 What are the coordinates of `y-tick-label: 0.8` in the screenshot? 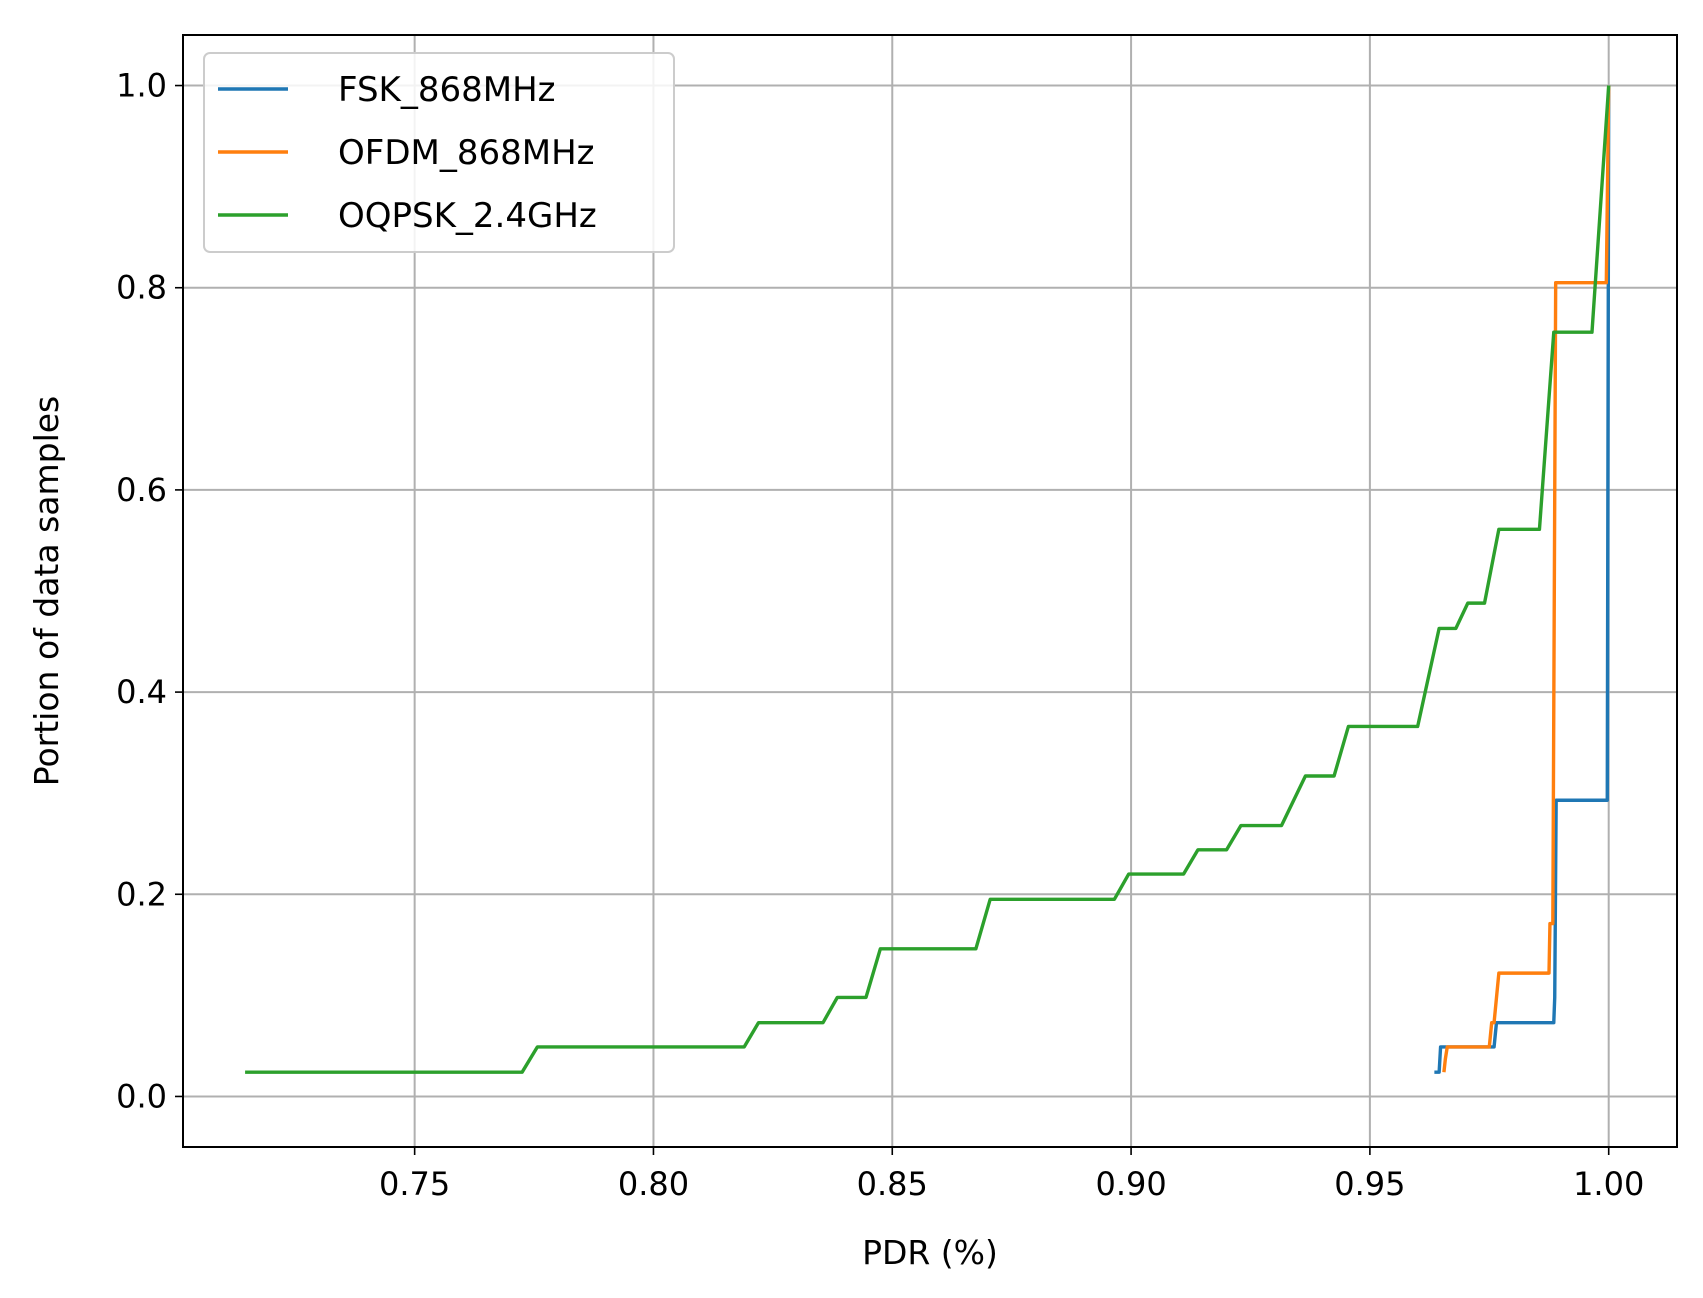 It's located at (141, 288).